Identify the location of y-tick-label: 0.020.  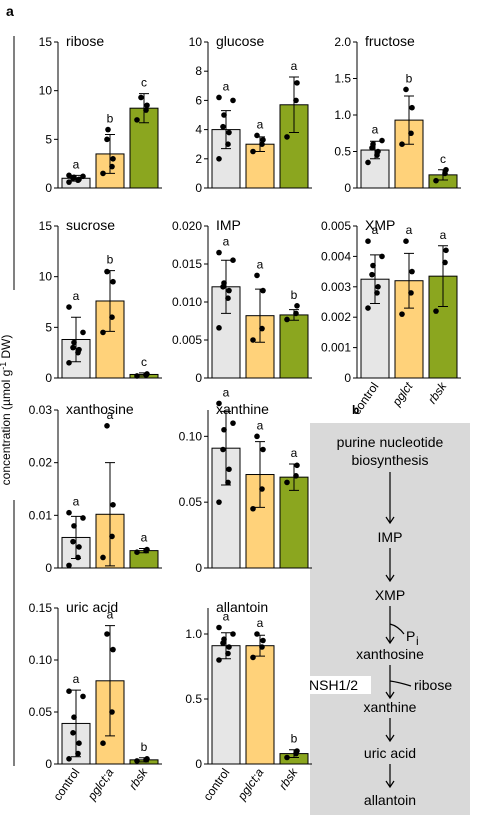
(187, 226).